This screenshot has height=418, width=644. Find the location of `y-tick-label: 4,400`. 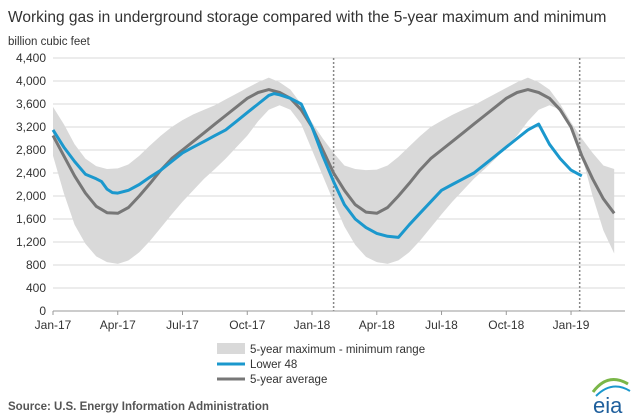

y-tick-label: 4,400 is located at coordinates (31, 58).